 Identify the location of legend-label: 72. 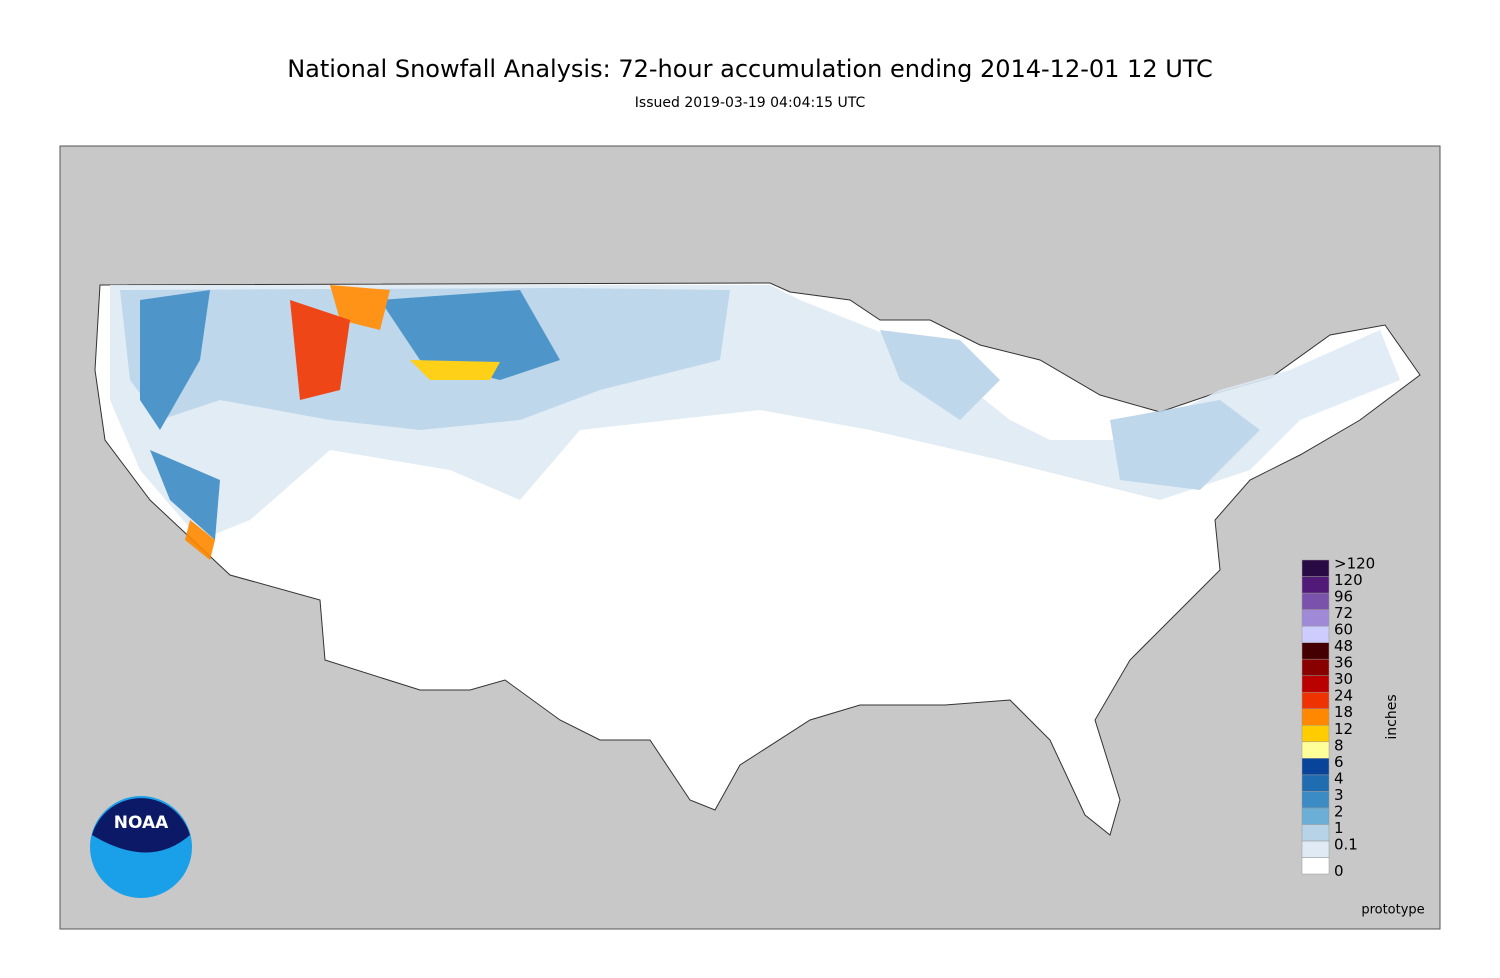
(1343, 613).